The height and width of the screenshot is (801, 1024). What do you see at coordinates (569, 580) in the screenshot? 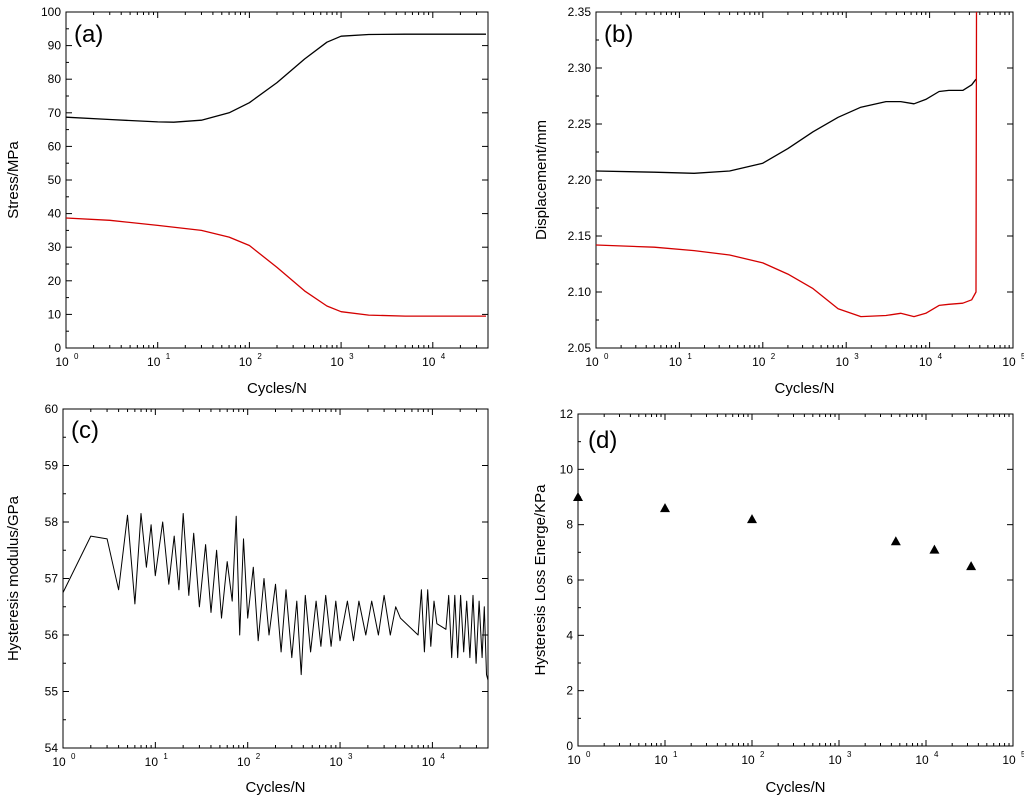
I see `y-tick-label: 6` at bounding box center [569, 580].